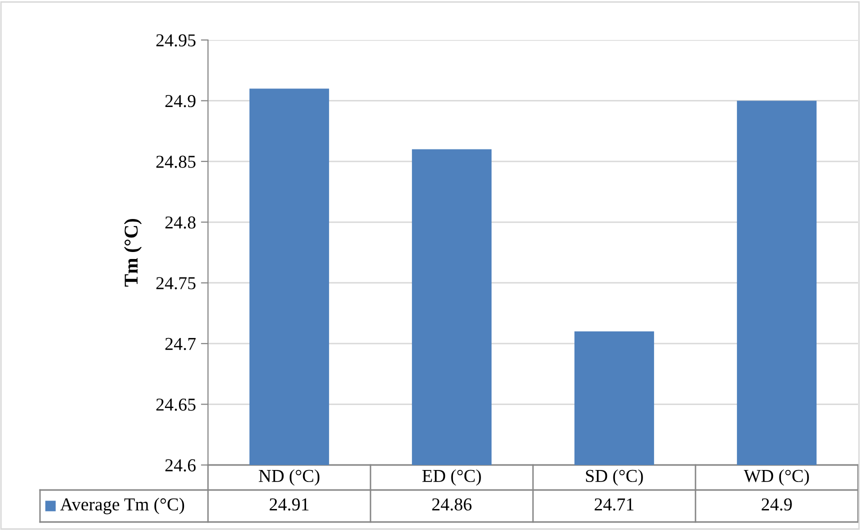 The image size is (861, 530). Describe the element at coordinates (176, 162) in the screenshot. I see `y-tick-label: 24.85` at that location.